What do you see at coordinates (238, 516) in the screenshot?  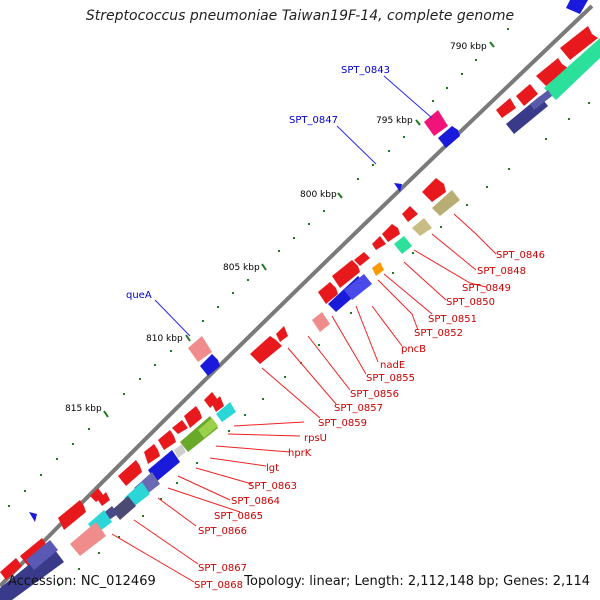 I see `gene-label: SPT_0865` at bounding box center [238, 516].